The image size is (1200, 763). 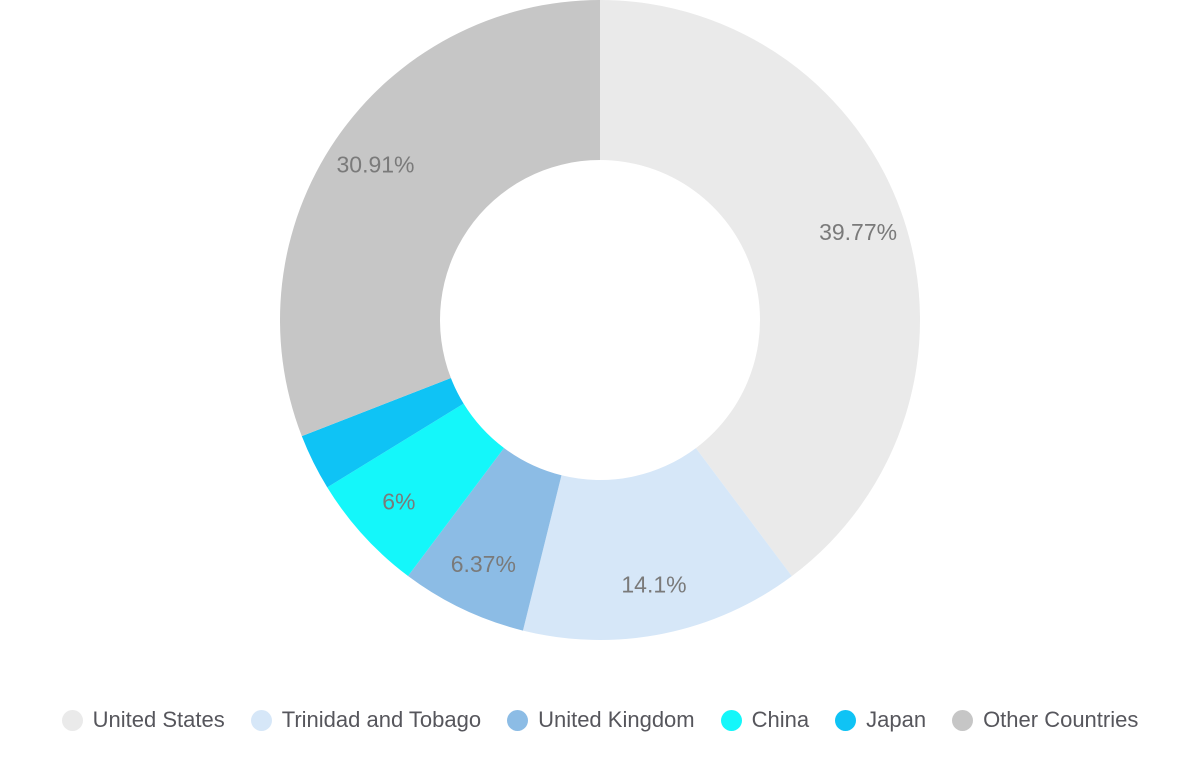 I want to click on legend-item: Japan, so click(x=880, y=720).